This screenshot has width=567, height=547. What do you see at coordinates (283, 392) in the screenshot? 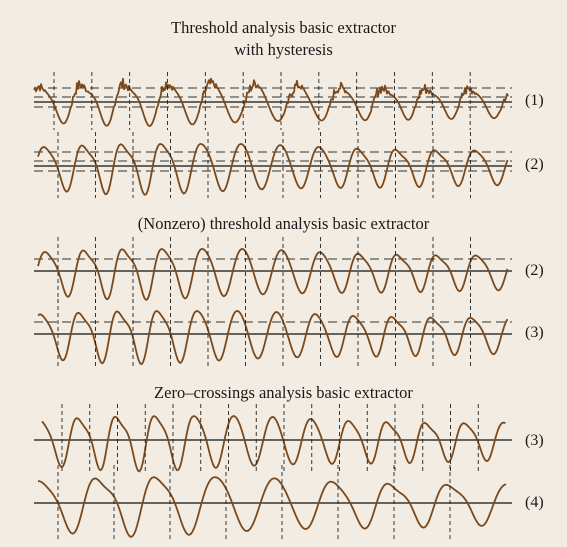
I see `section-title-zero-crossings: Zero–crossings analysis basic extractor` at bounding box center [283, 392].